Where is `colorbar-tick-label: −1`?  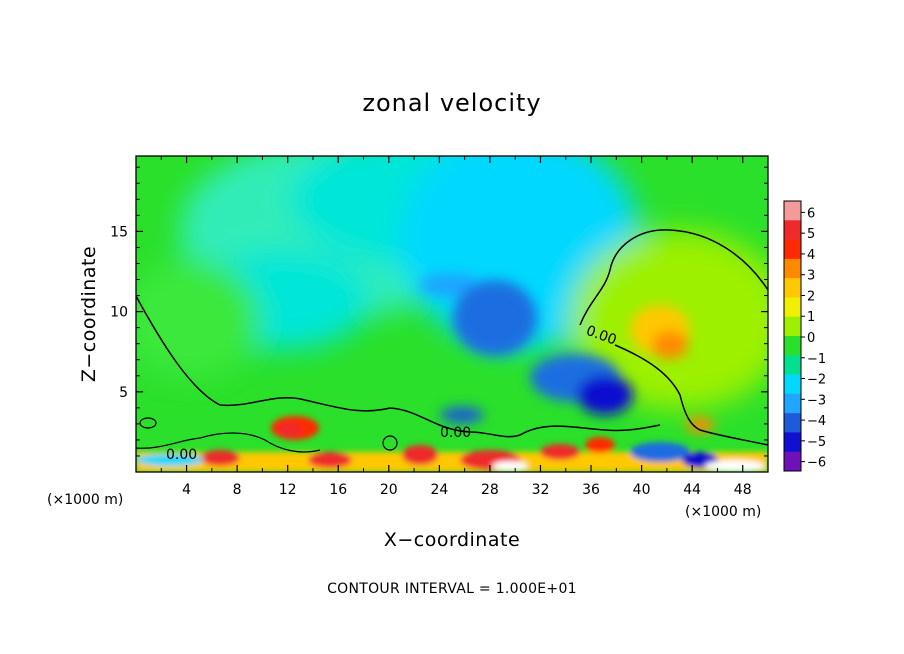 colorbar-tick-label: −1 is located at coordinates (816, 359).